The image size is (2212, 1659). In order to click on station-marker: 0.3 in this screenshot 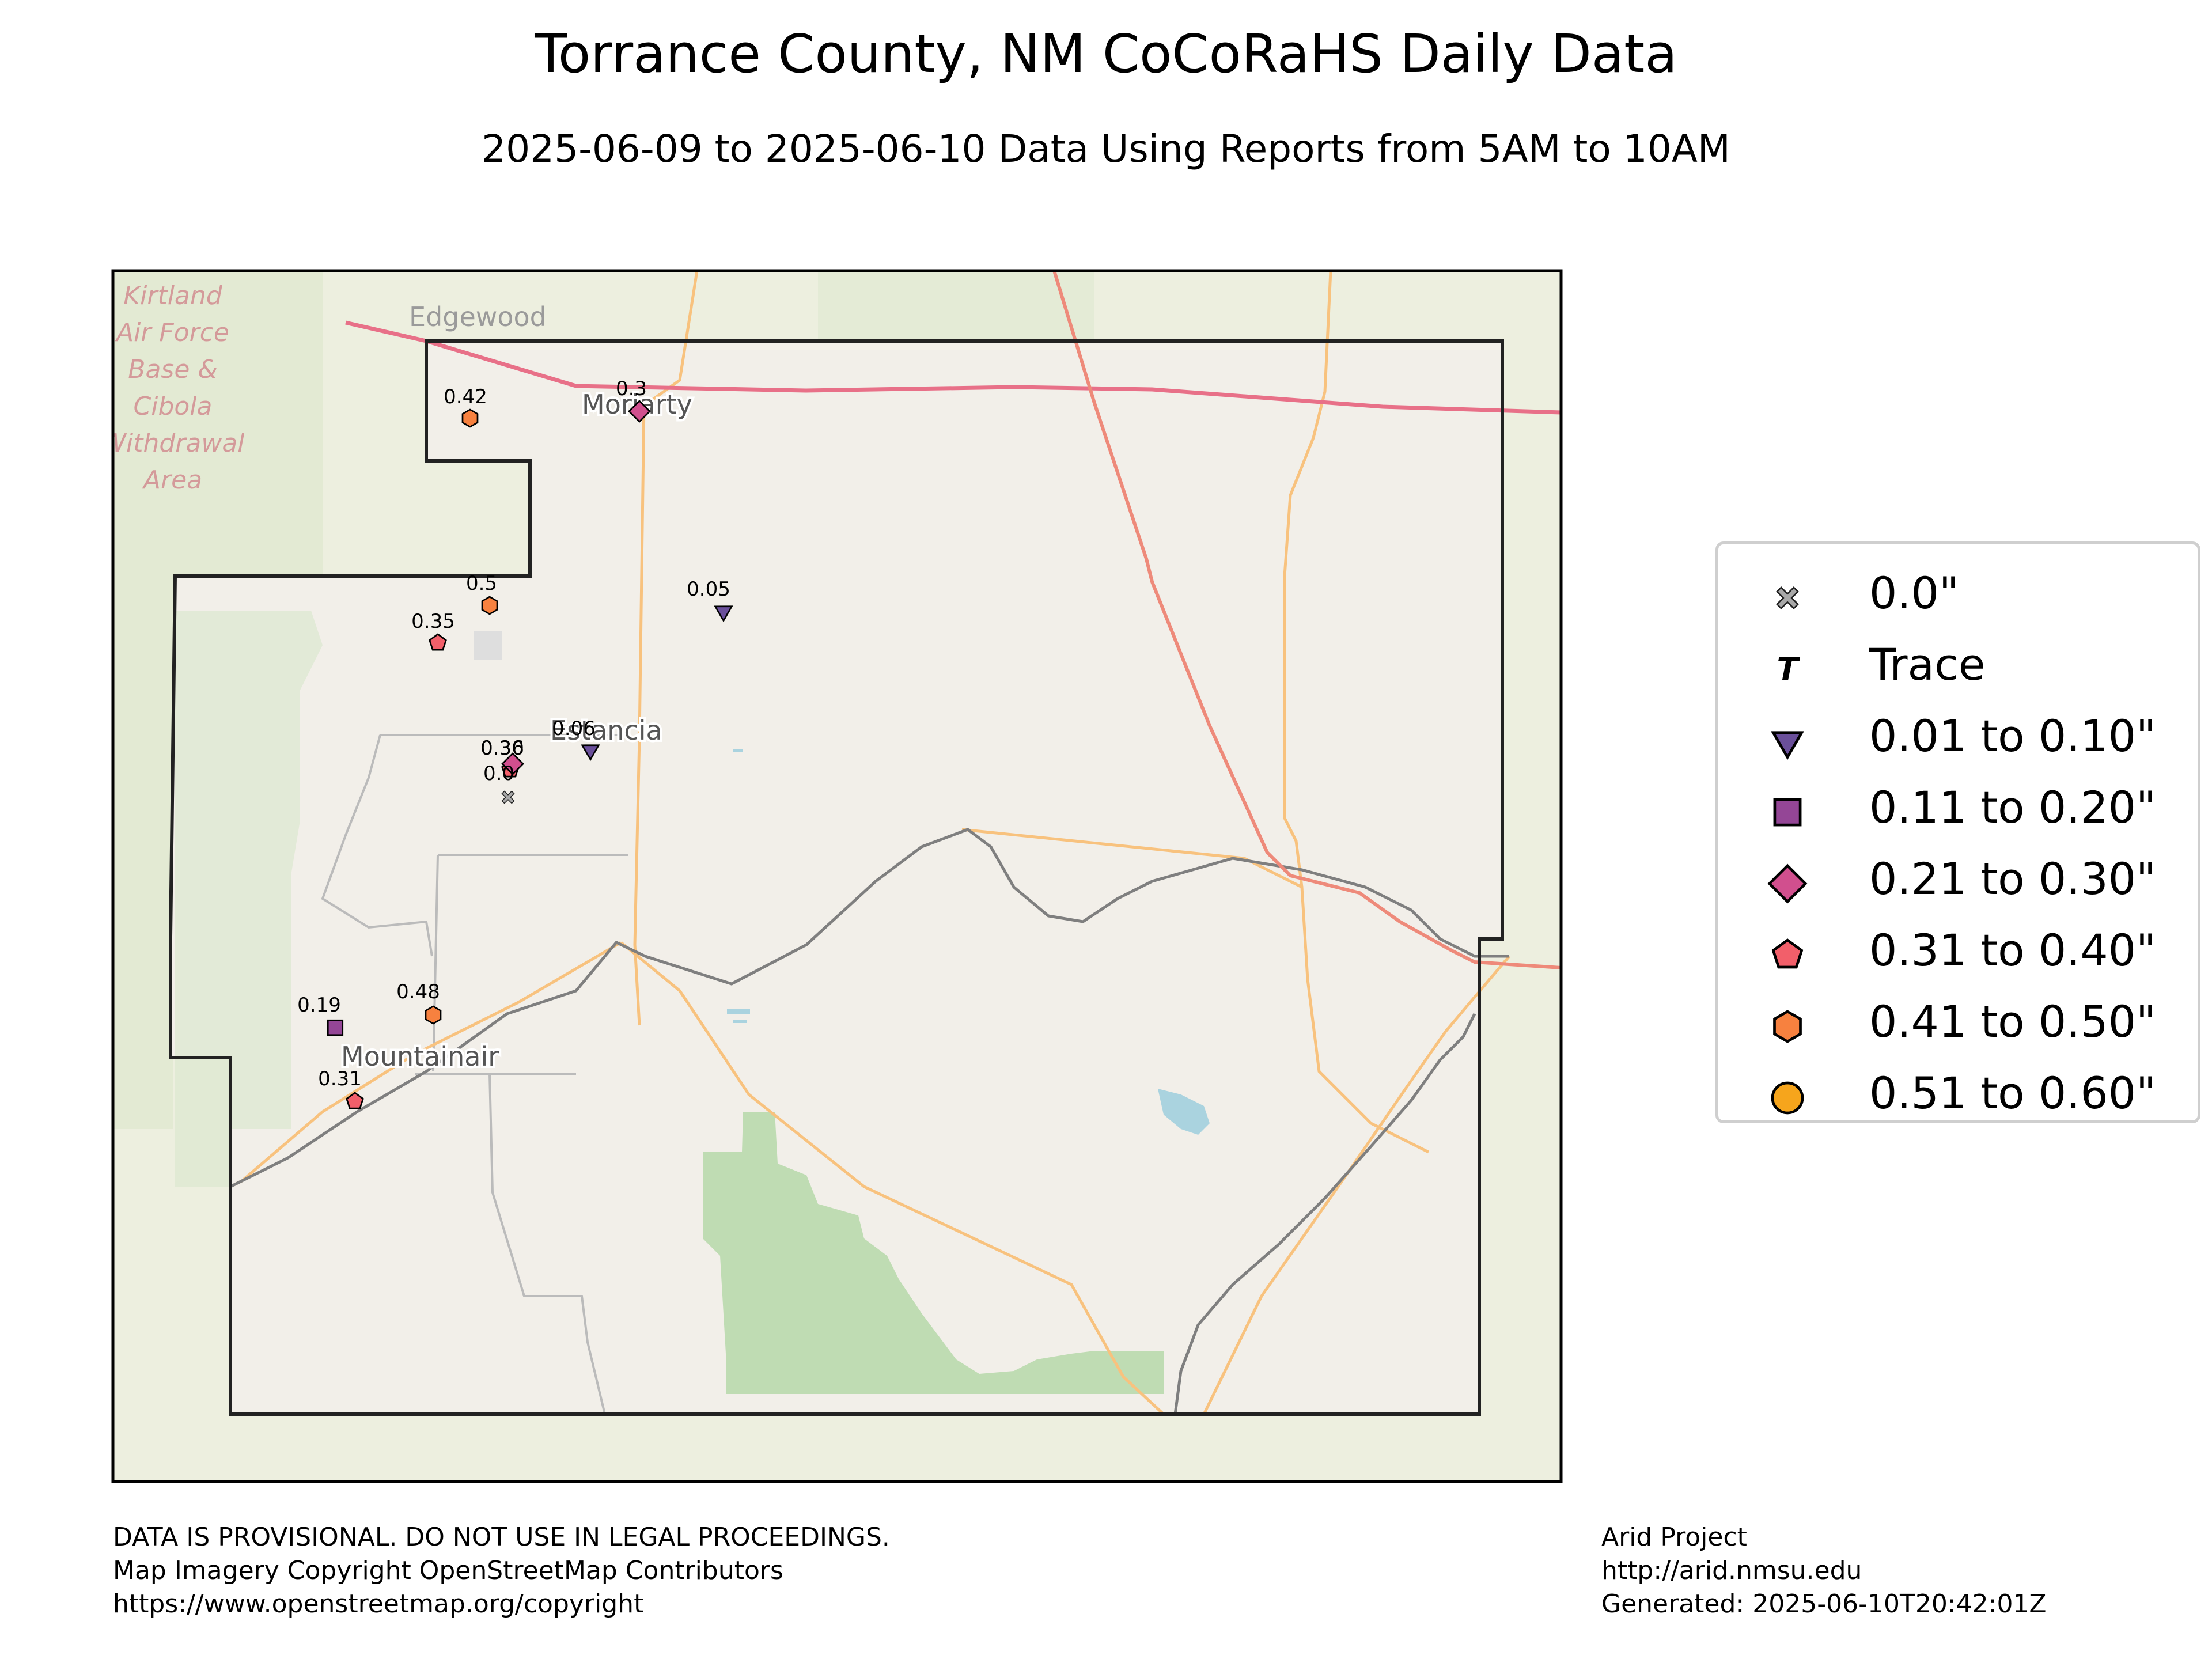, I will do `click(633, 400)`.